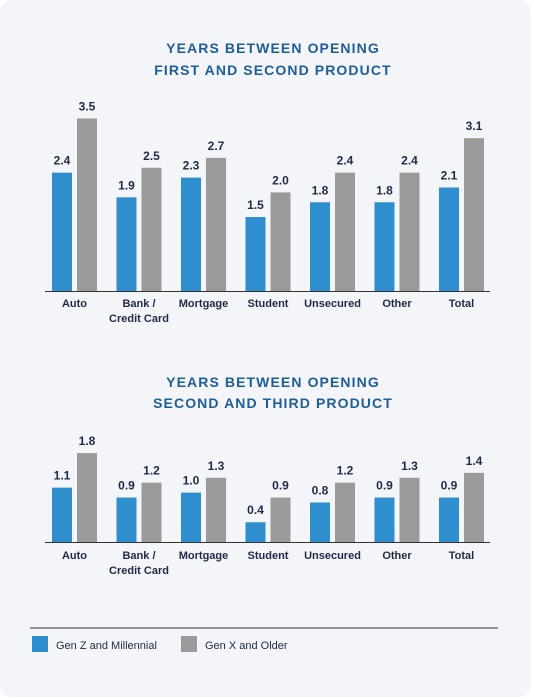 This screenshot has width=534, height=699. What do you see at coordinates (87, 106) in the screenshot?
I see `bar-value-label: 3.5` at bounding box center [87, 106].